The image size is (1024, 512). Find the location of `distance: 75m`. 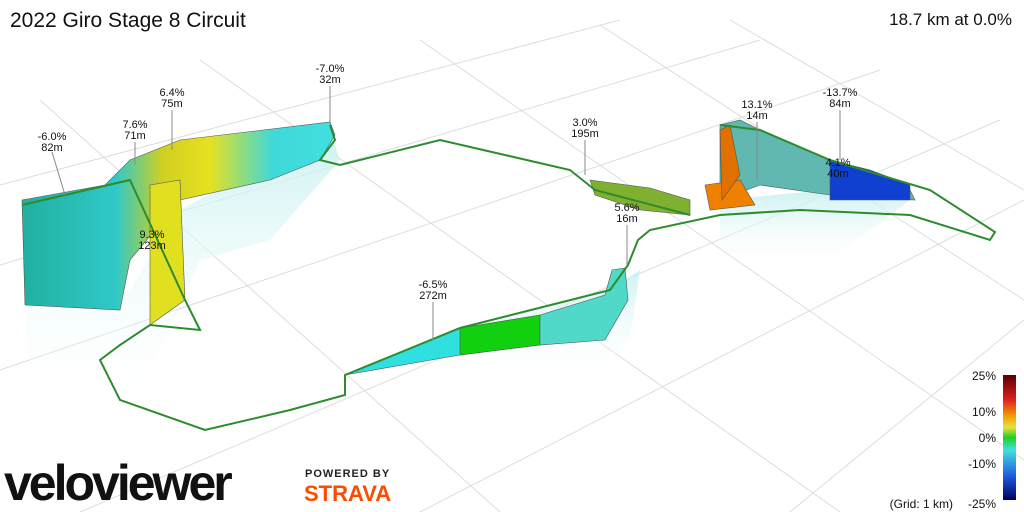

distance: 75m is located at coordinates (171, 104).